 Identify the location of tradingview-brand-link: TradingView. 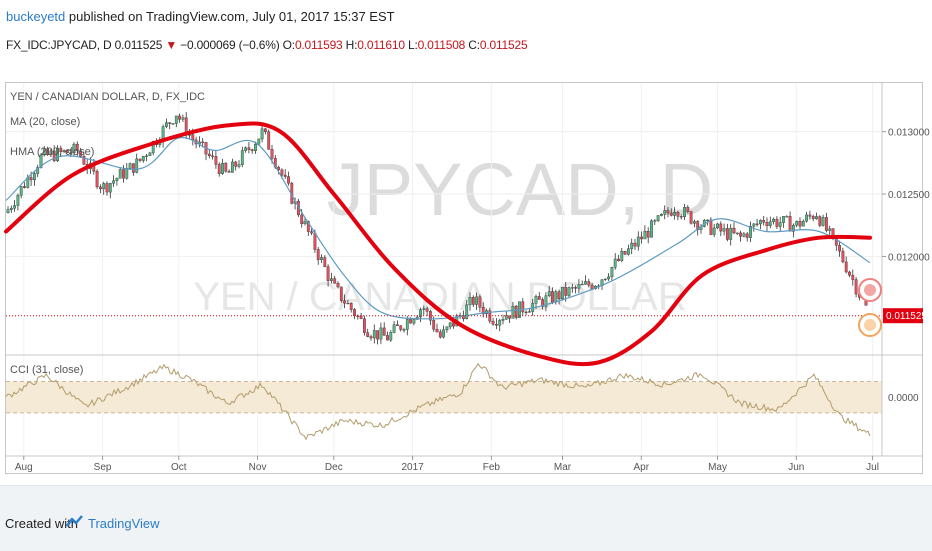
(124, 523).